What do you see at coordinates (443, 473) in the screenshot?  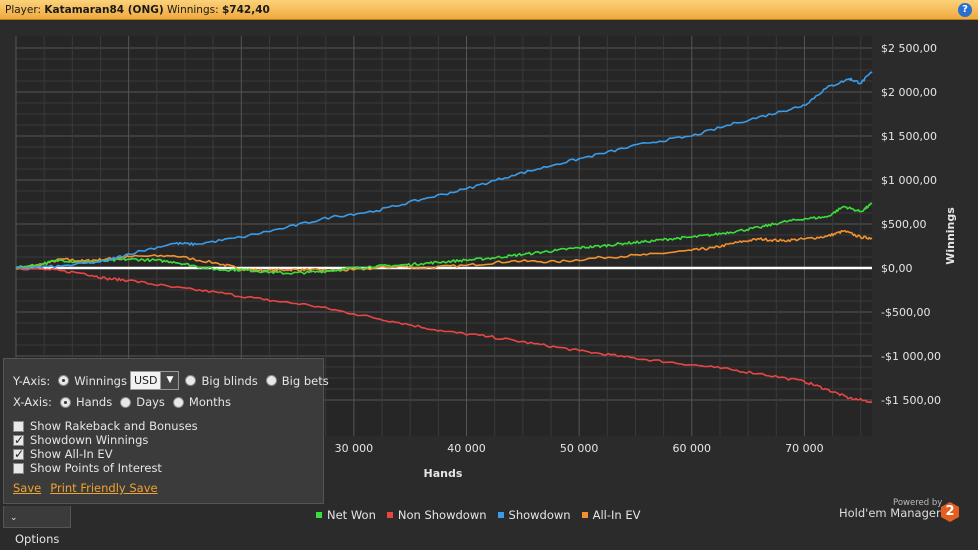 I see `x-axis-label: Hands` at bounding box center [443, 473].